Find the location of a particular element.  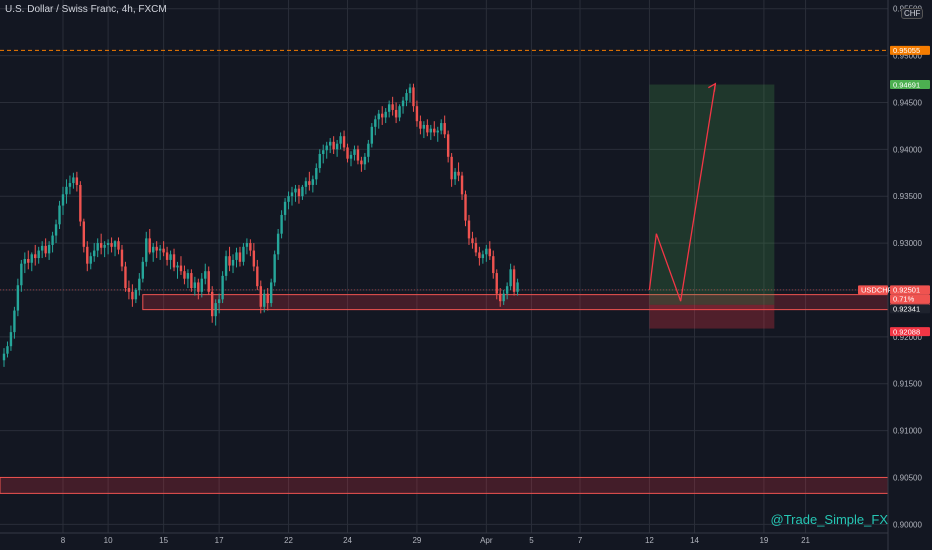

position-target-area is located at coordinates (712, 194).